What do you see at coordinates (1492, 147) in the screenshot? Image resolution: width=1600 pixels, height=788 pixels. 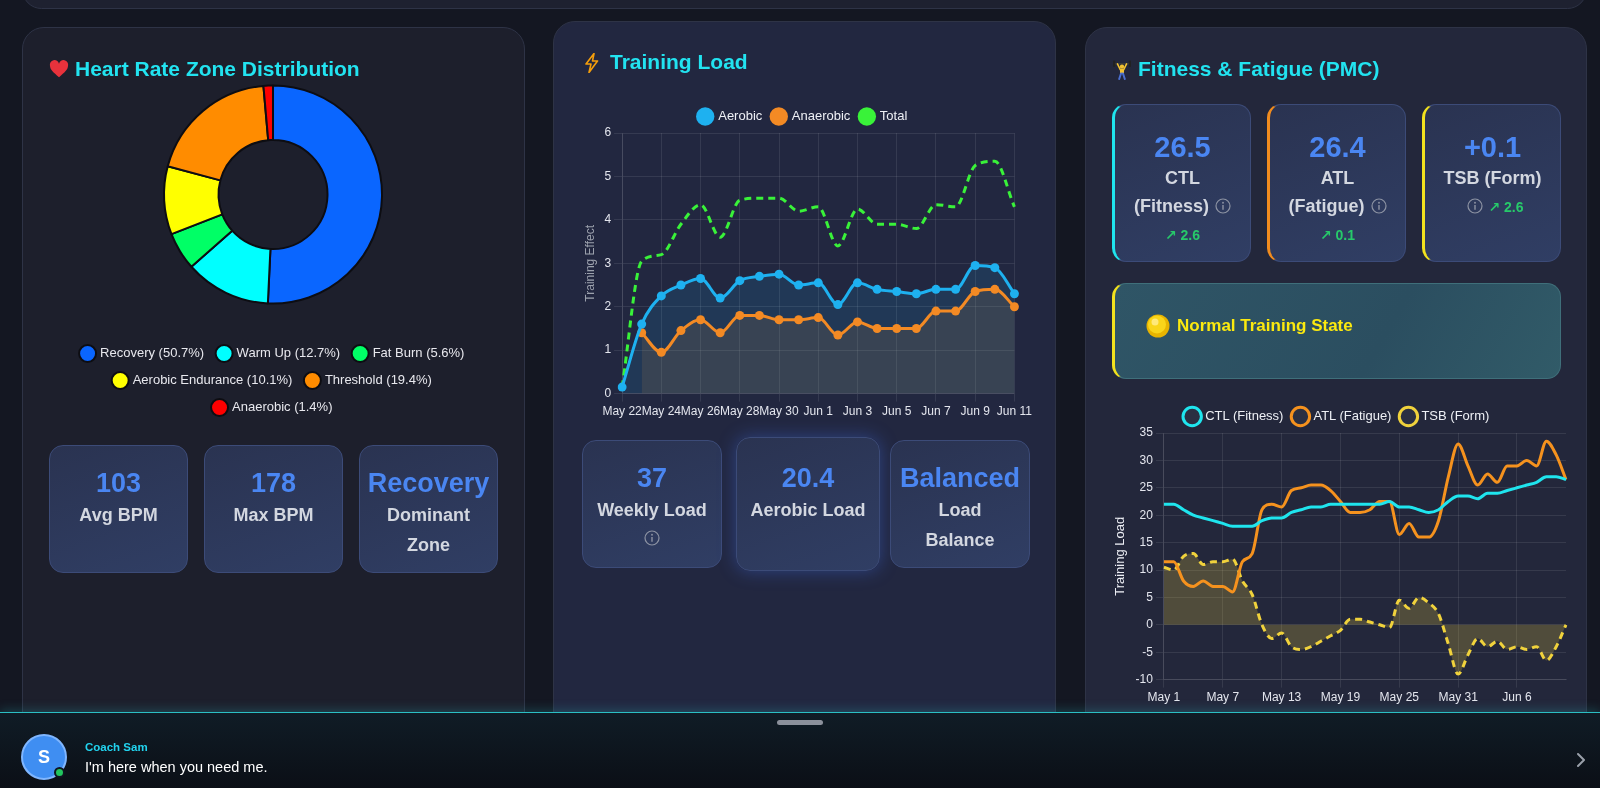 I see `text: +0.1` at bounding box center [1492, 147].